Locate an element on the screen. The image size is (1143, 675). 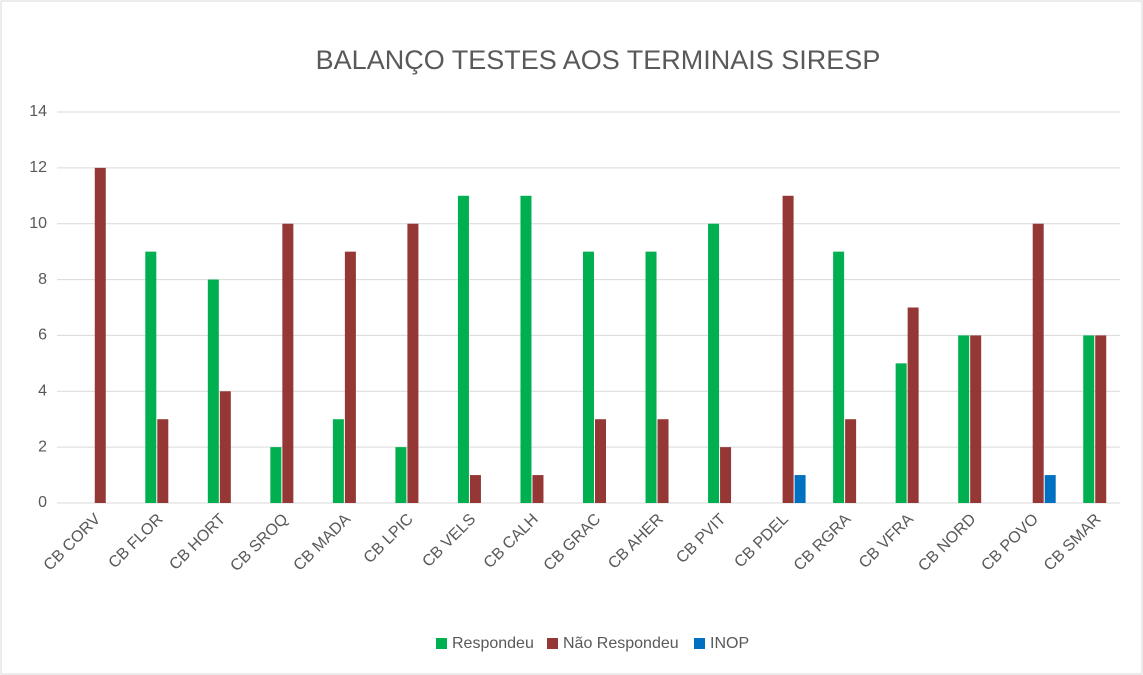
chart-title: BALANÇO TESTES AOS TERMINAIS SIRESP is located at coordinates (598, 60).